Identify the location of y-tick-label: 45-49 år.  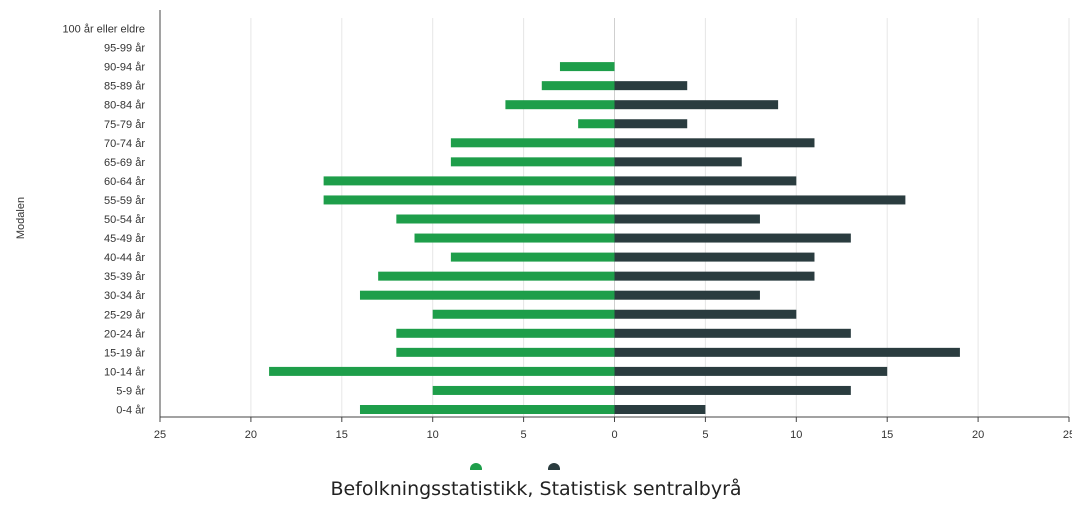
(124, 239).